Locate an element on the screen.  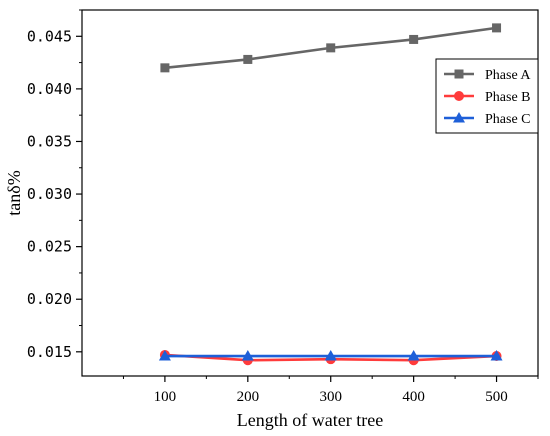
legend: Phase A Phase B Phase C is located at coordinates (487, 96).